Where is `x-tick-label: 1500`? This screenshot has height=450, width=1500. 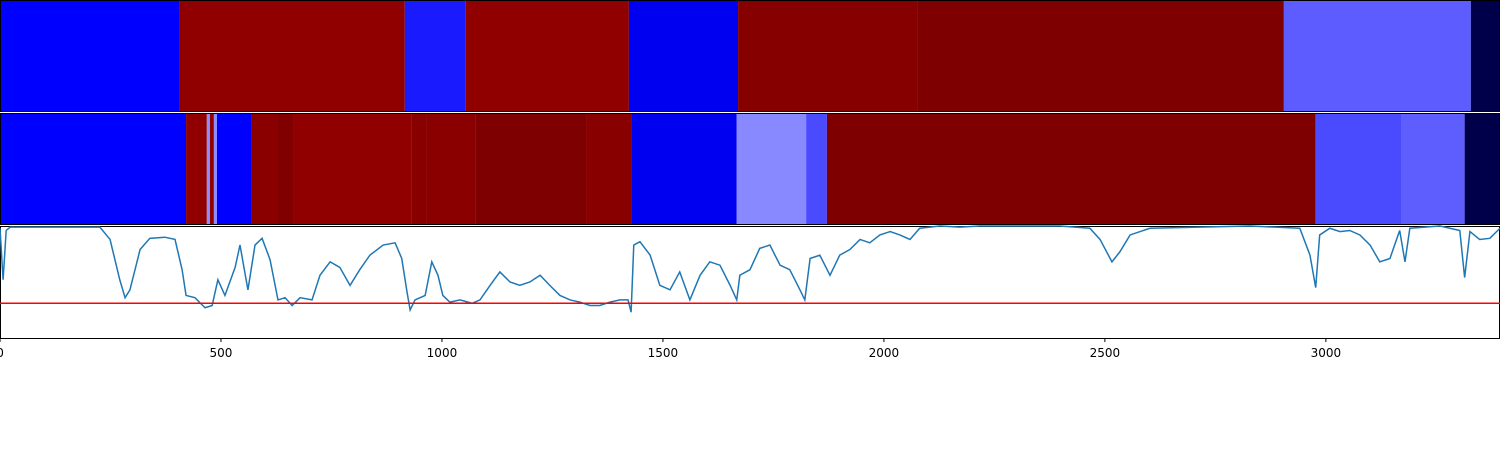
x-tick-label: 1500 is located at coordinates (663, 353).